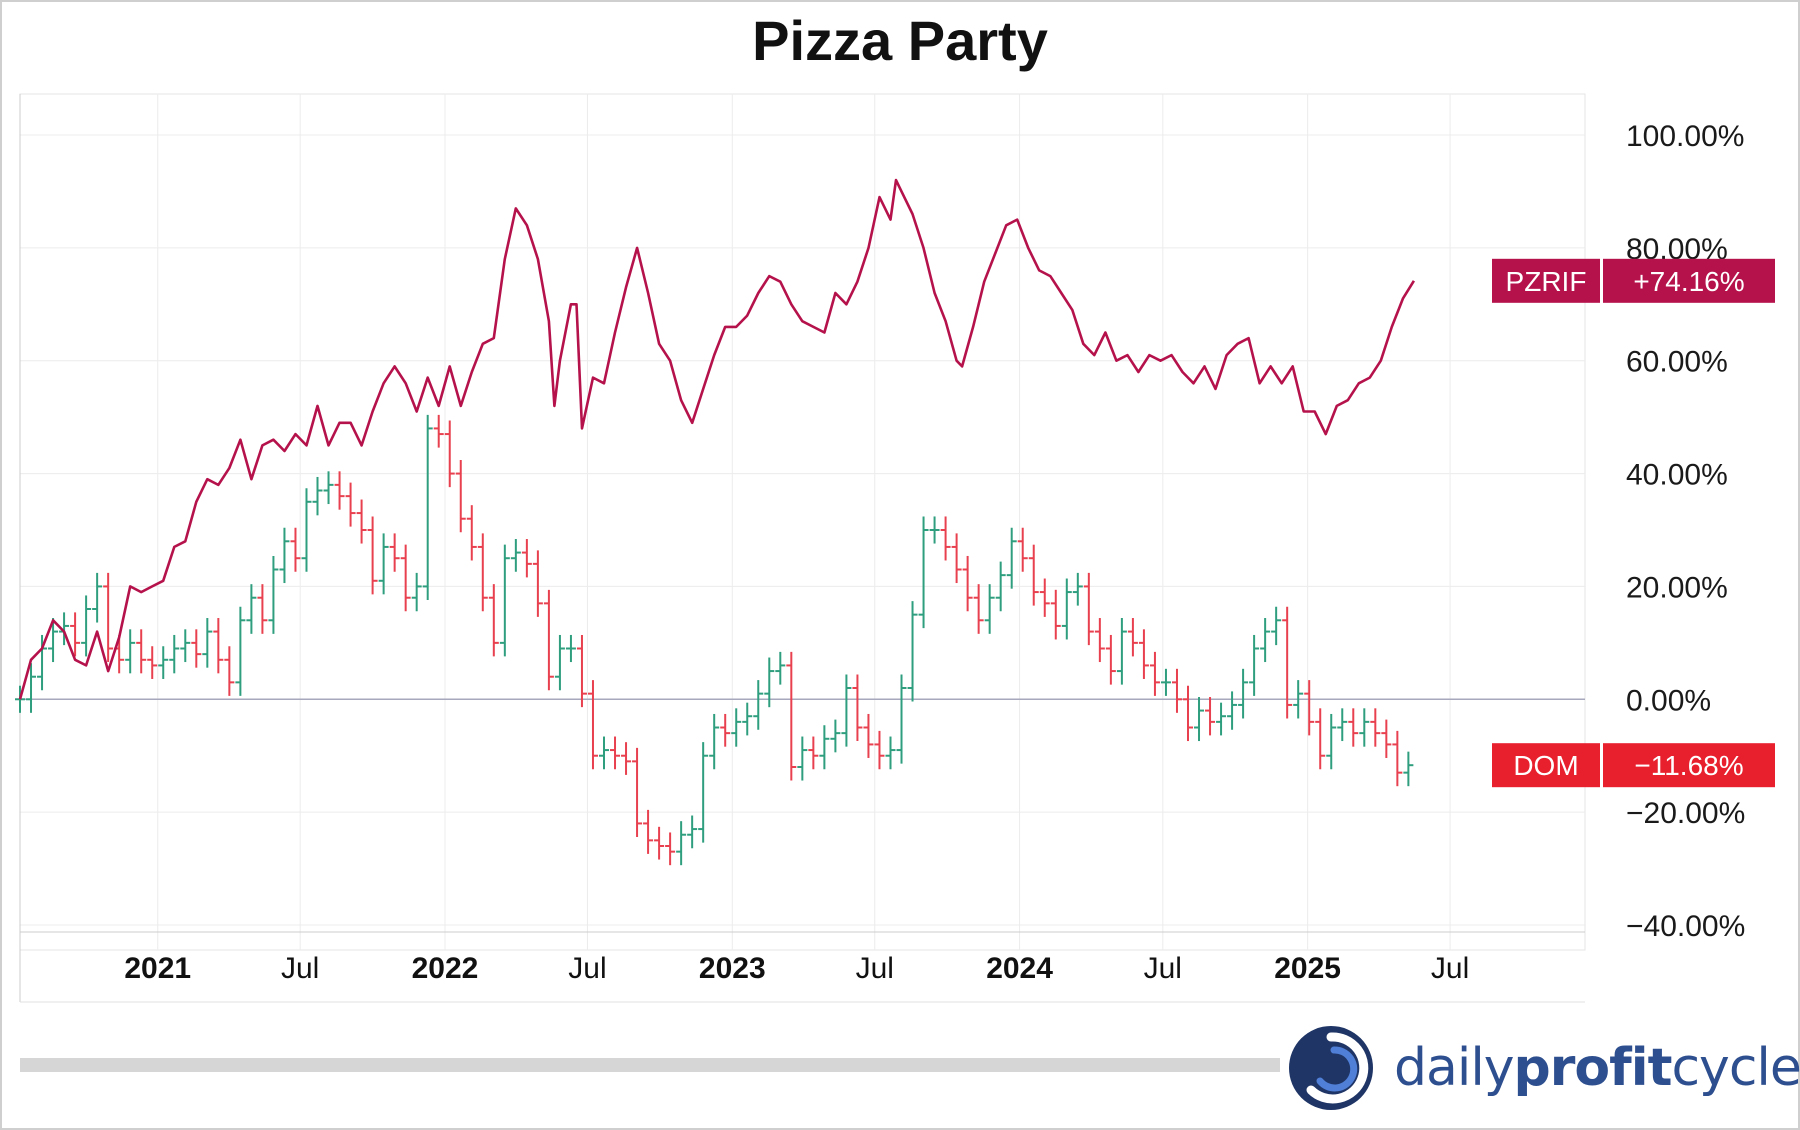  I want to click on y-tick-label: −40.00%, so click(1685, 926).